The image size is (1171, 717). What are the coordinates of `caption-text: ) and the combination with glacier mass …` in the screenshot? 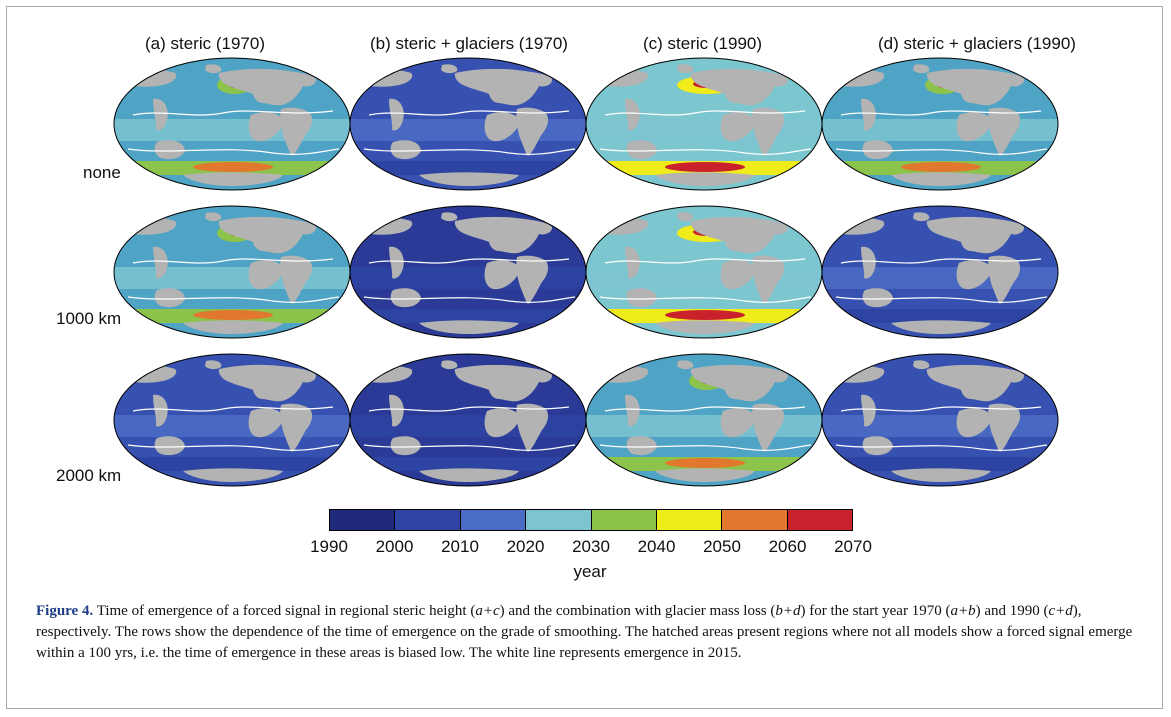 It's located at (637, 611).